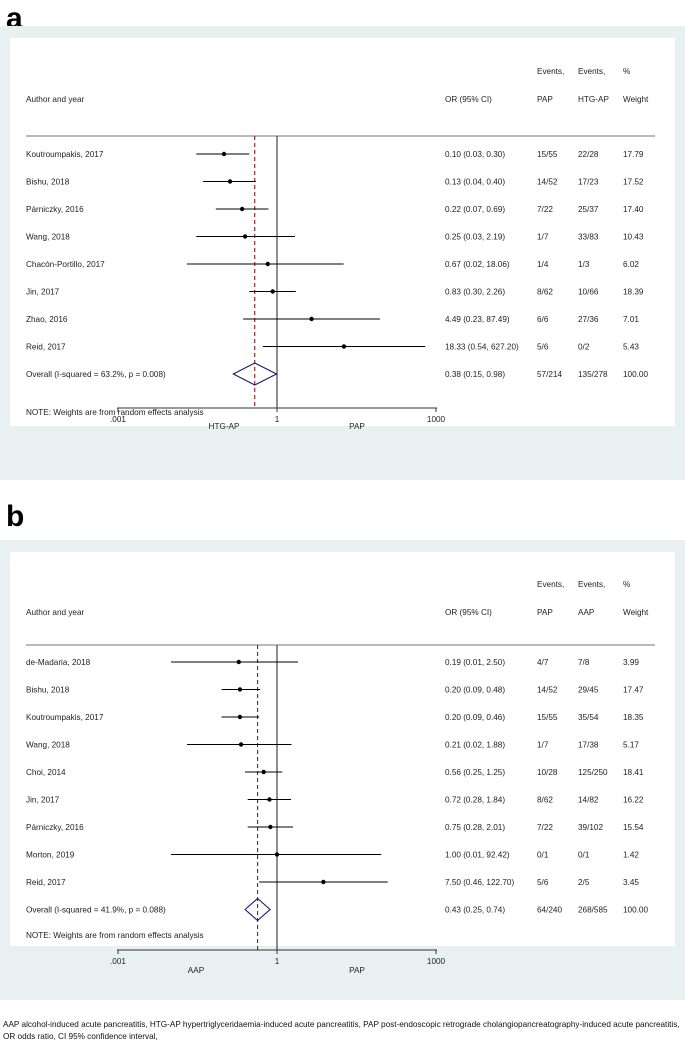 The width and height of the screenshot is (685, 1043). I want to click on header-events-2-bottom: AAP, so click(586, 612).